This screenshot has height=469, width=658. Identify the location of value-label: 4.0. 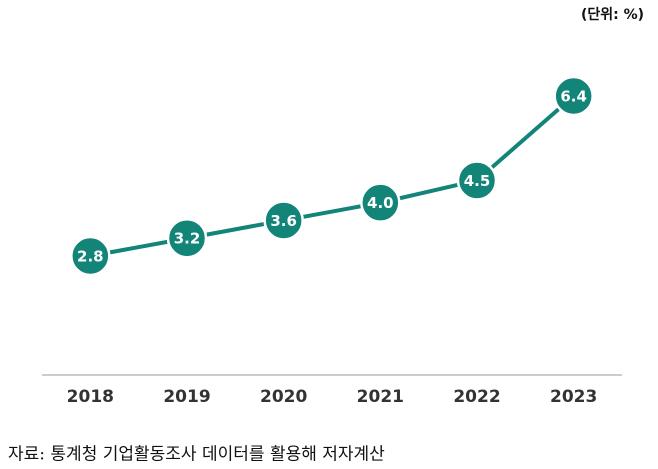
(380, 203).